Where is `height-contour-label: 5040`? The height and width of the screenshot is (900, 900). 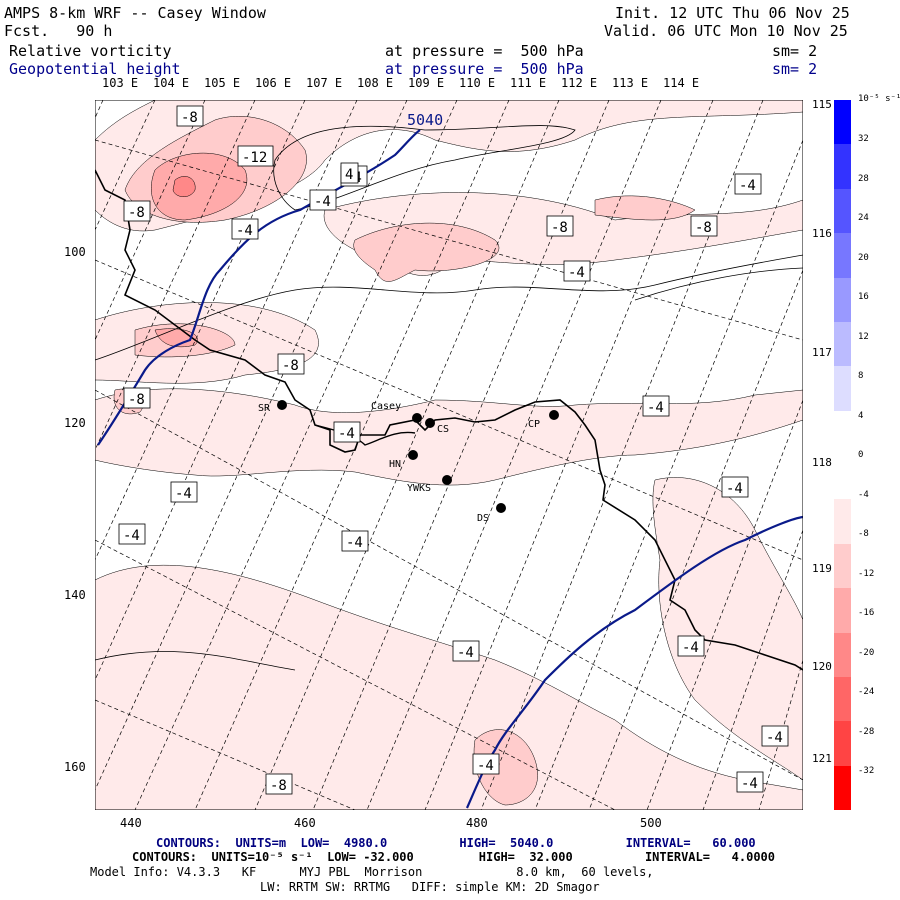
height-contour-label: 5040 is located at coordinates (425, 120).